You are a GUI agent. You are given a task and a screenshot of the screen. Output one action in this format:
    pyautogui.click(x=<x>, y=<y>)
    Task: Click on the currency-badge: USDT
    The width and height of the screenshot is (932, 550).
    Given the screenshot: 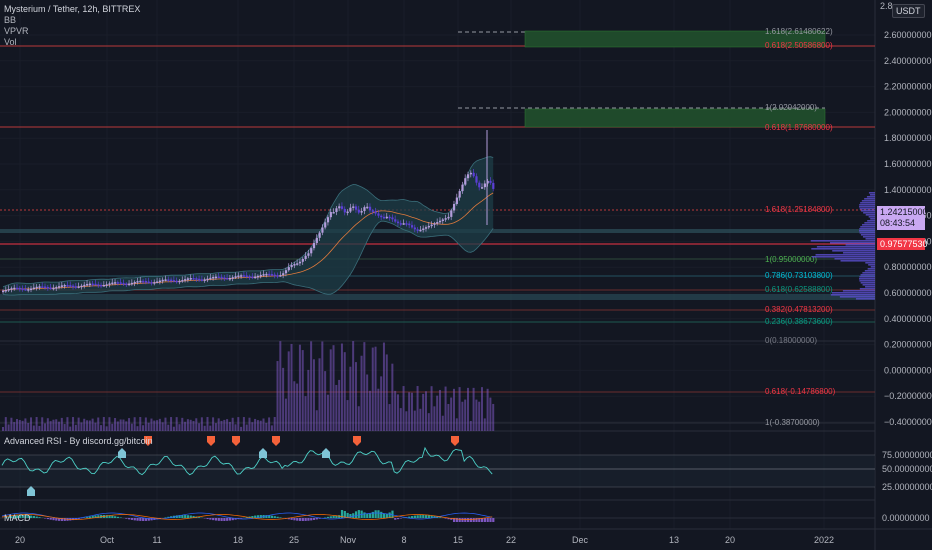 What is the action you would take?
    pyautogui.click(x=908, y=11)
    